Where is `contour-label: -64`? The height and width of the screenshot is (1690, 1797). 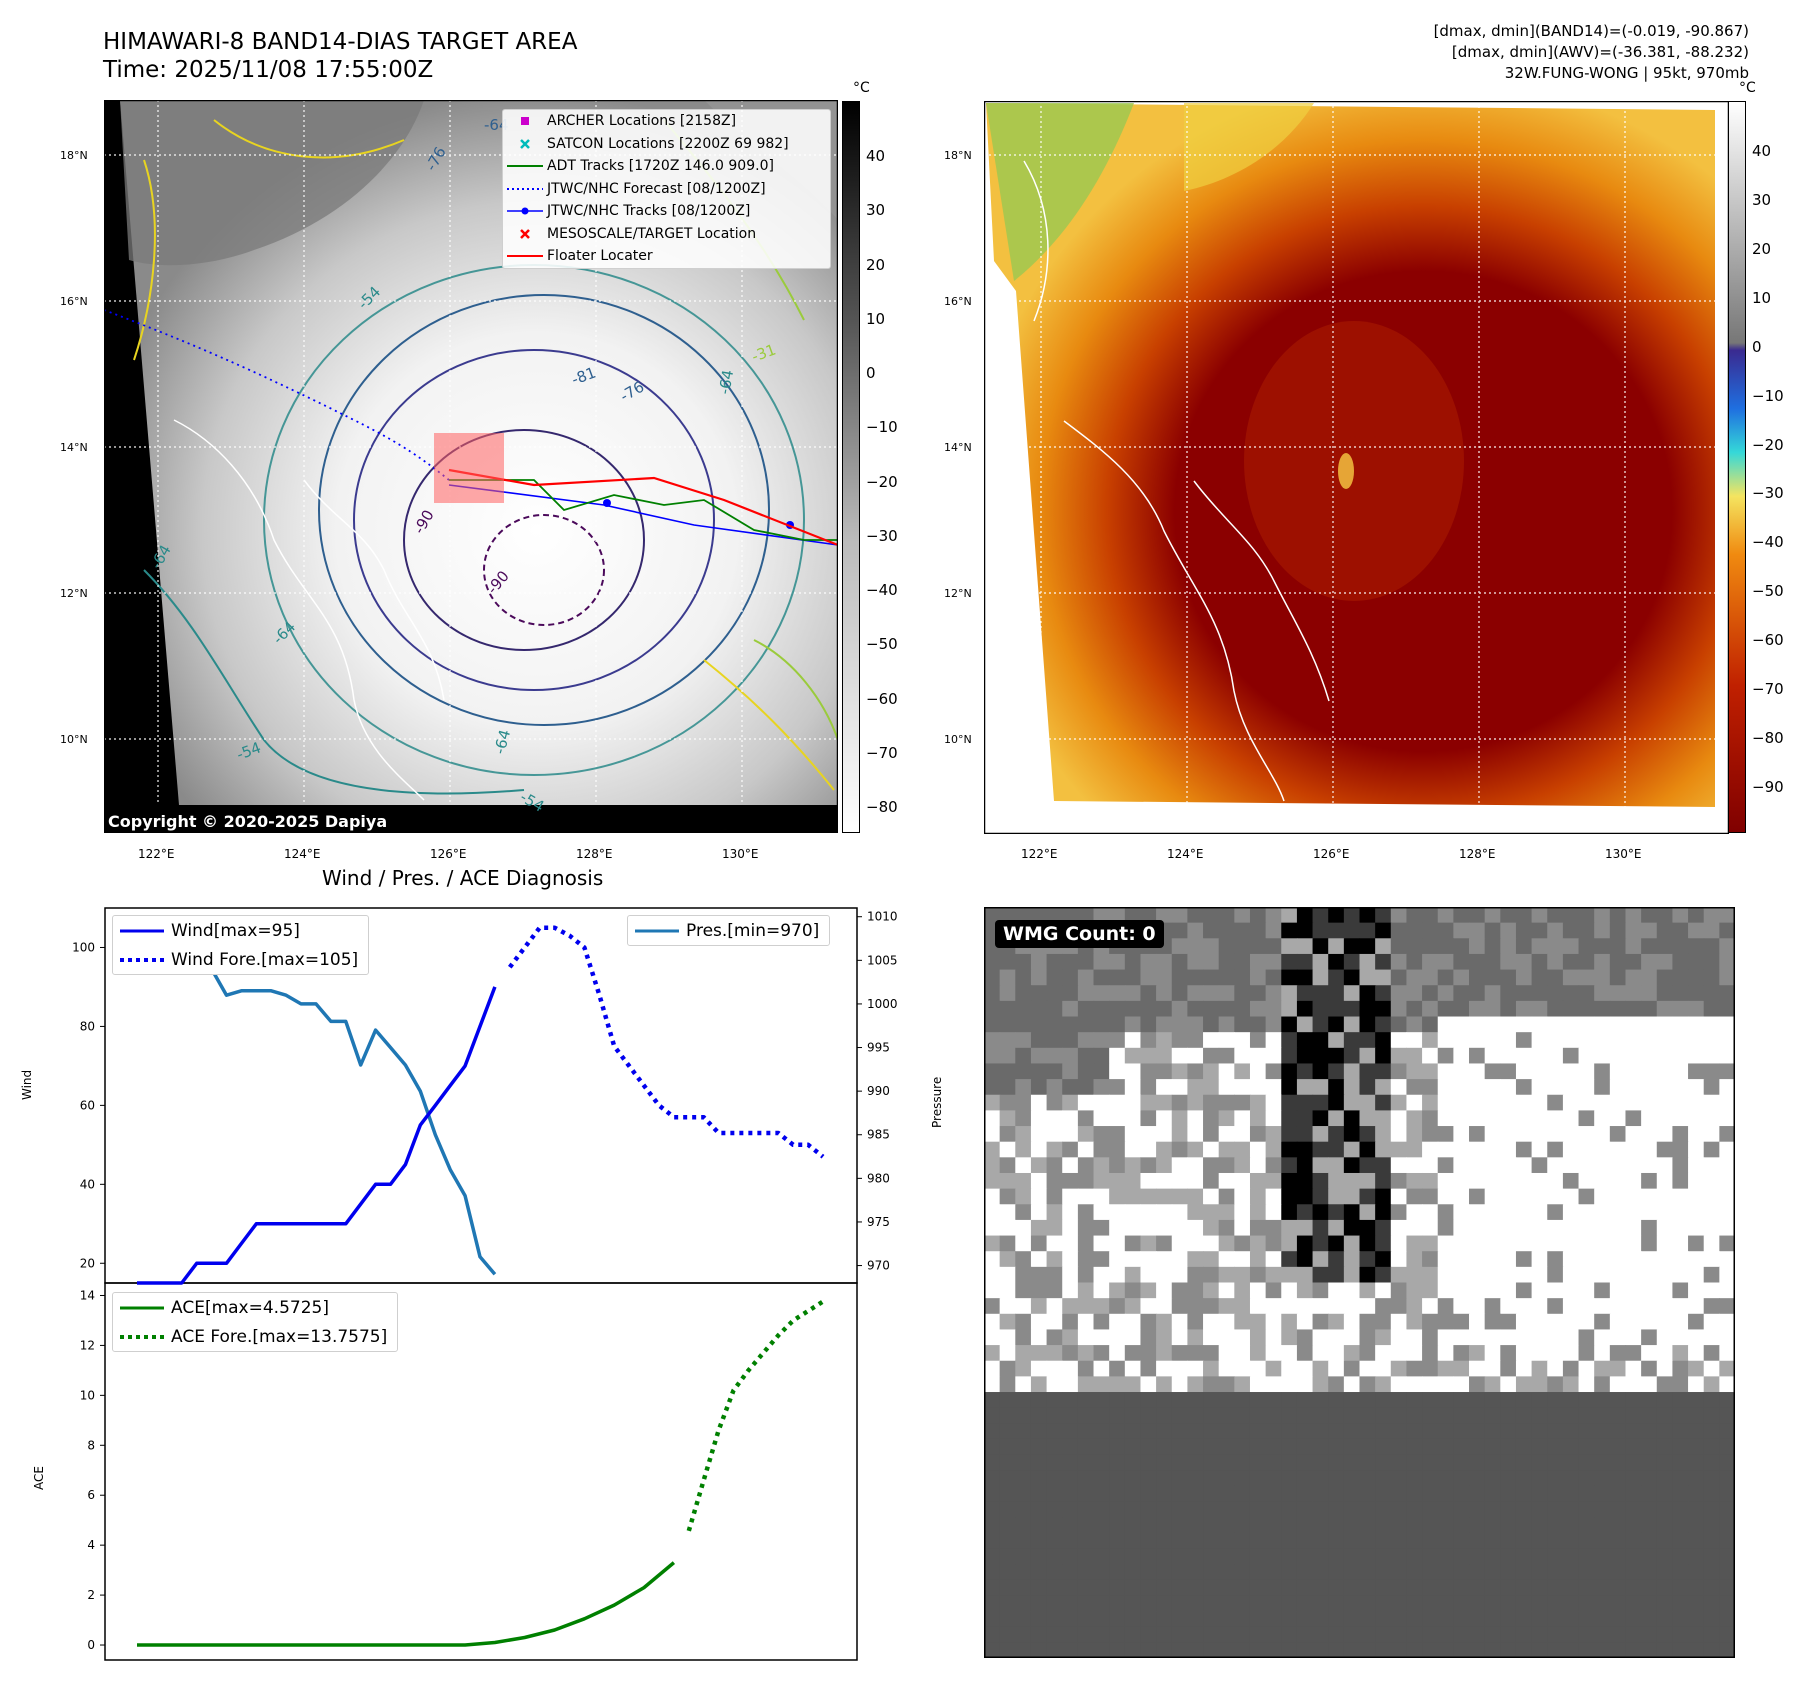
contour-label: -64 is located at coordinates (502, 742).